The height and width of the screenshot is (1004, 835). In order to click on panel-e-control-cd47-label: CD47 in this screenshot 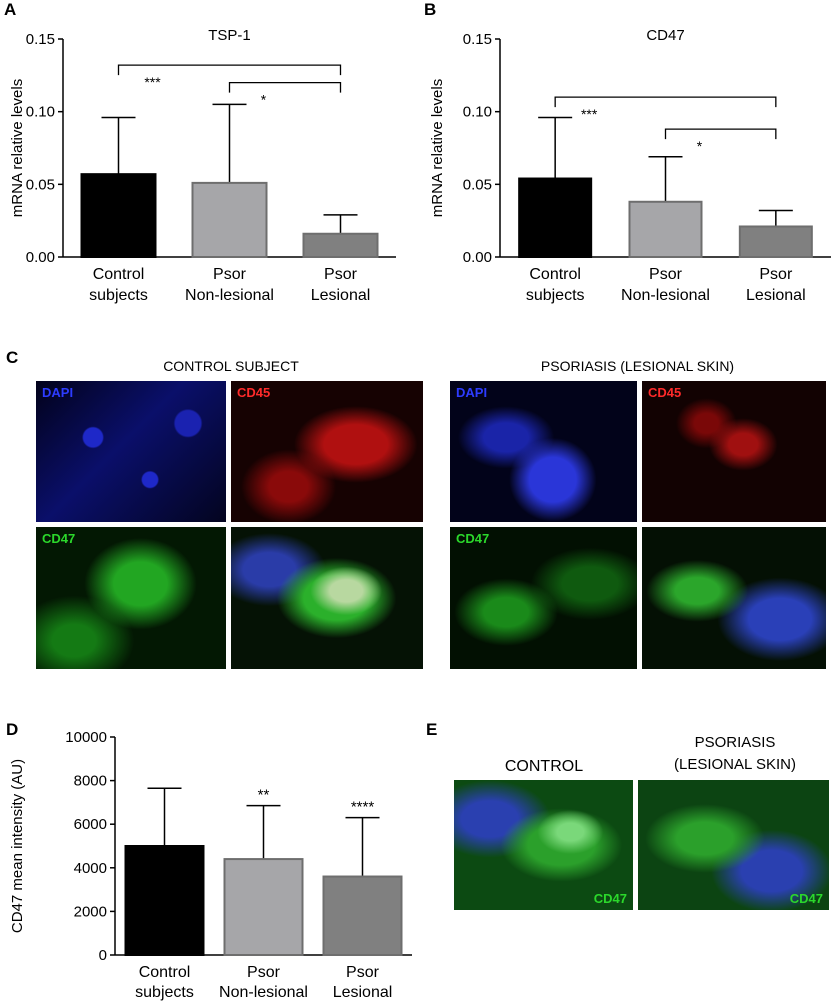, I will do `click(610, 898)`.